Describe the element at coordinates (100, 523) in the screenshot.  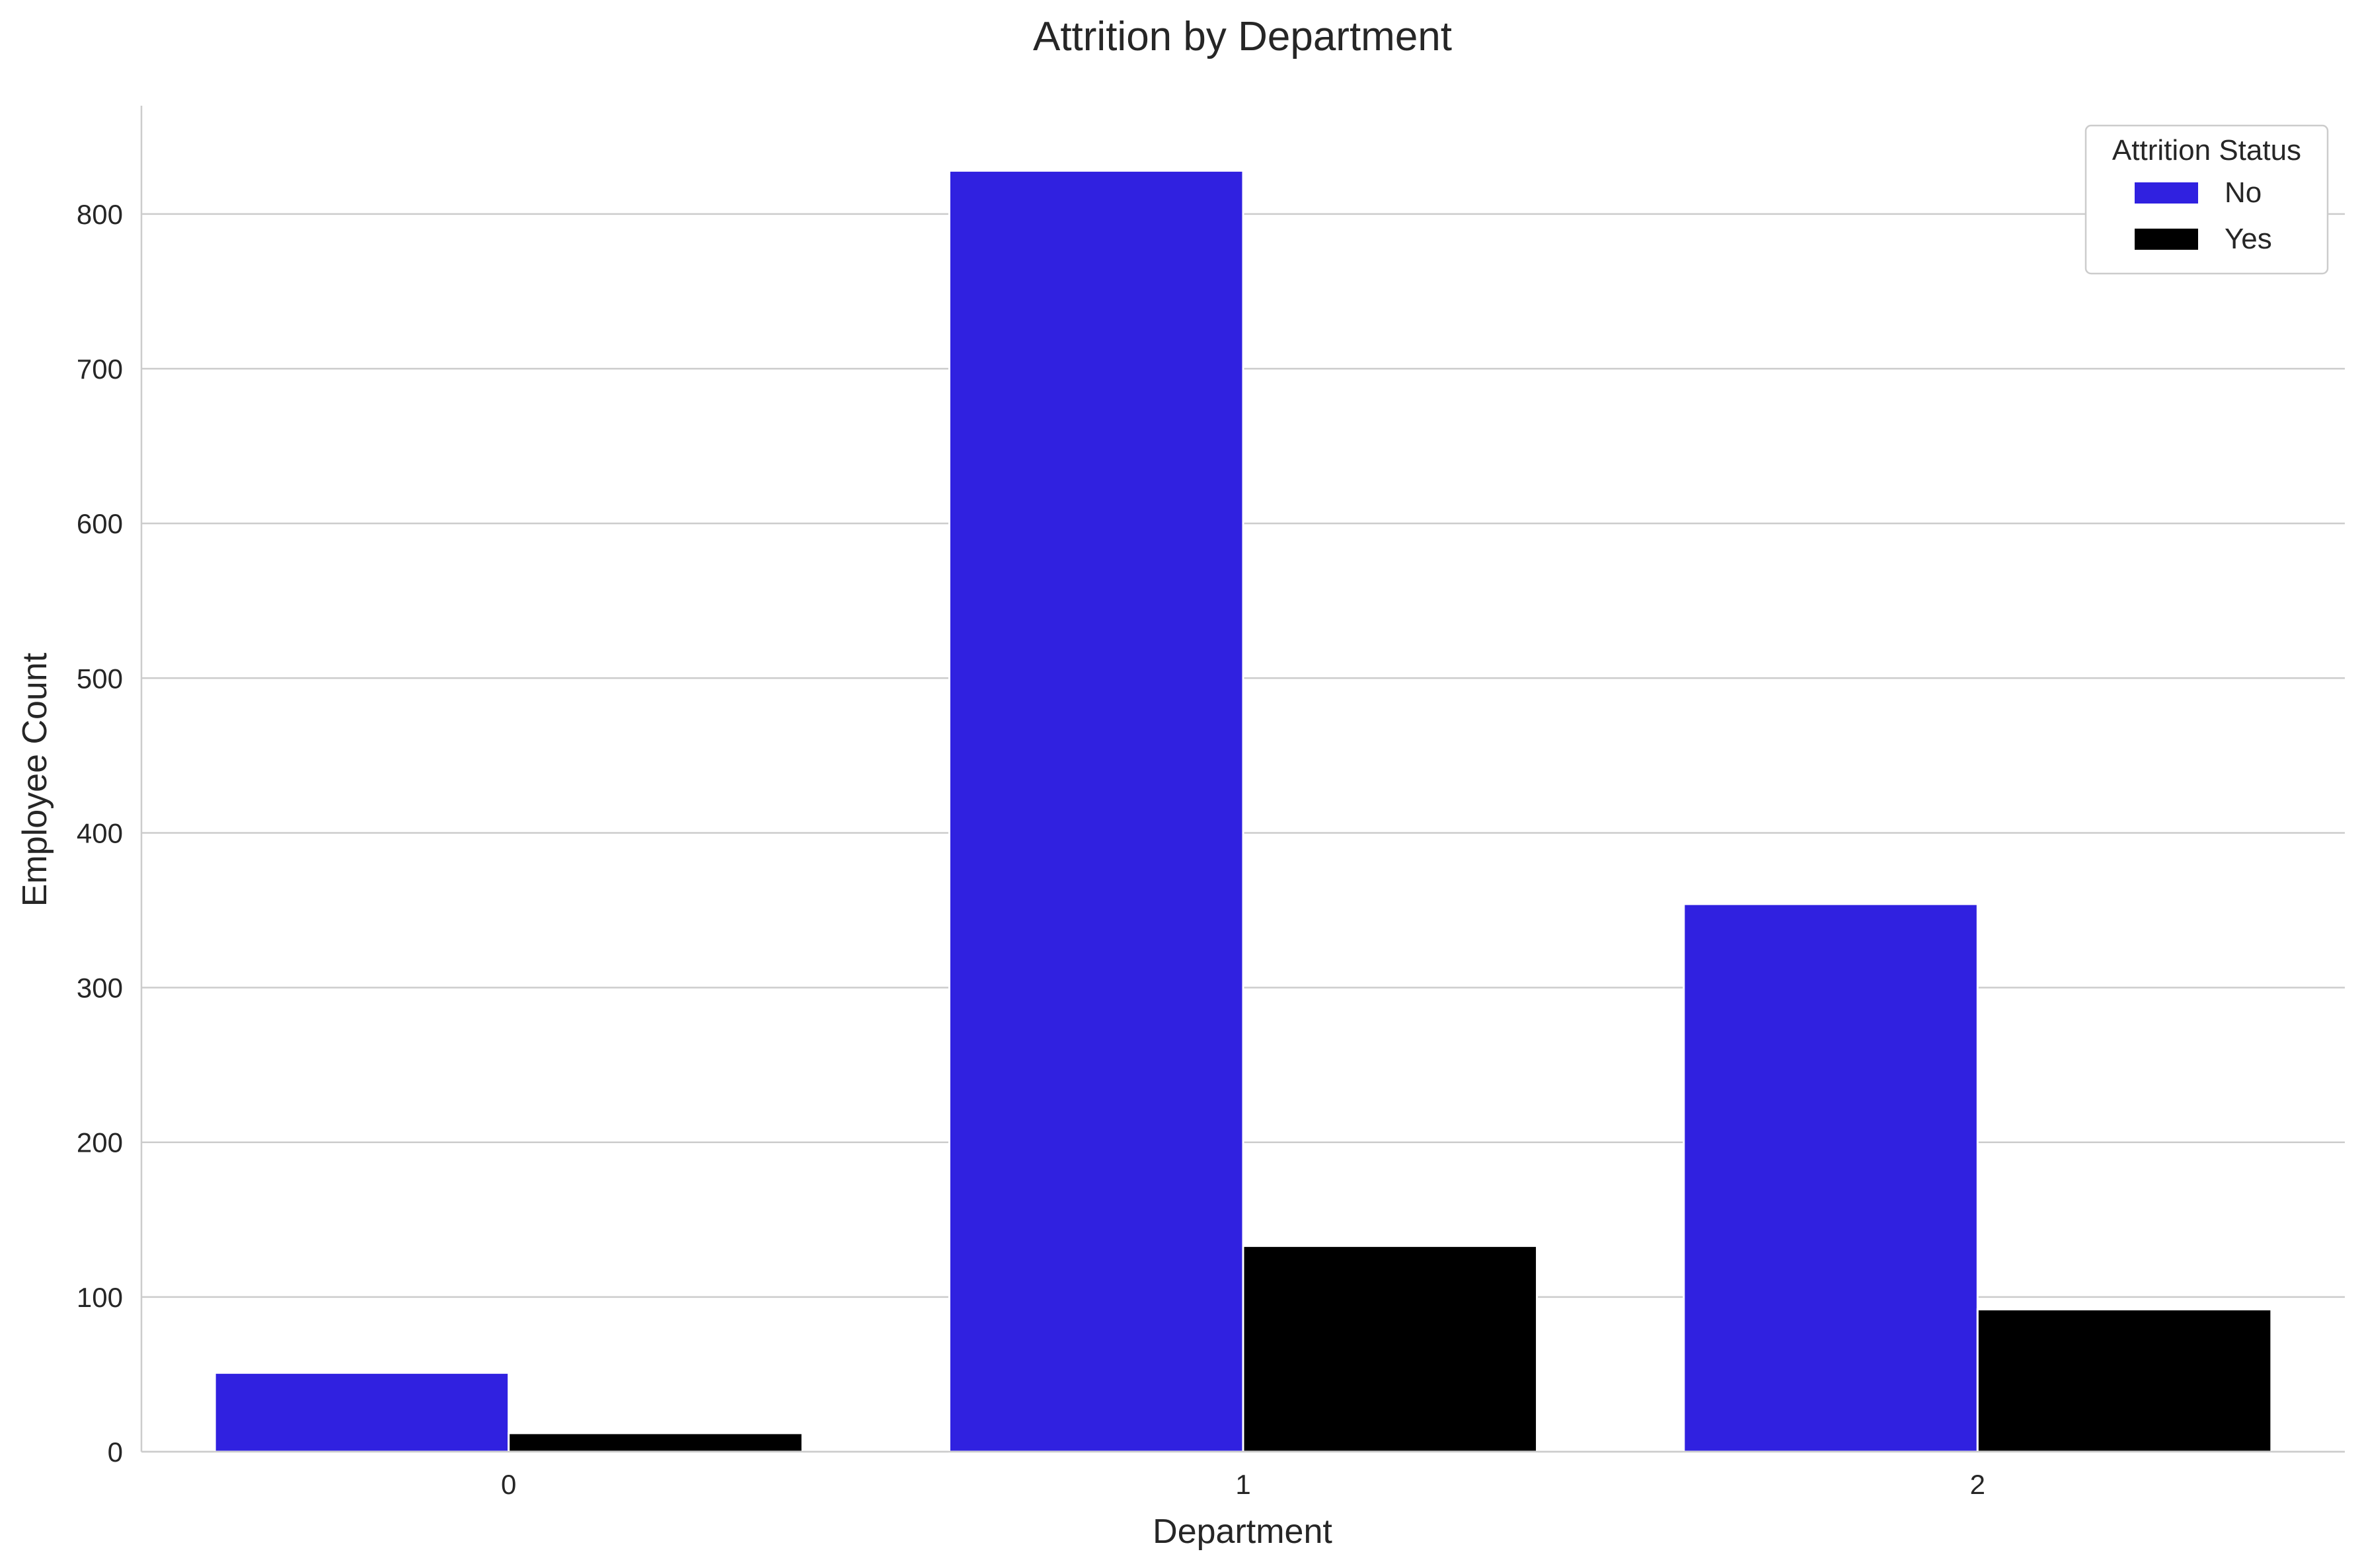
I see `y-tick-label: 600` at that location.